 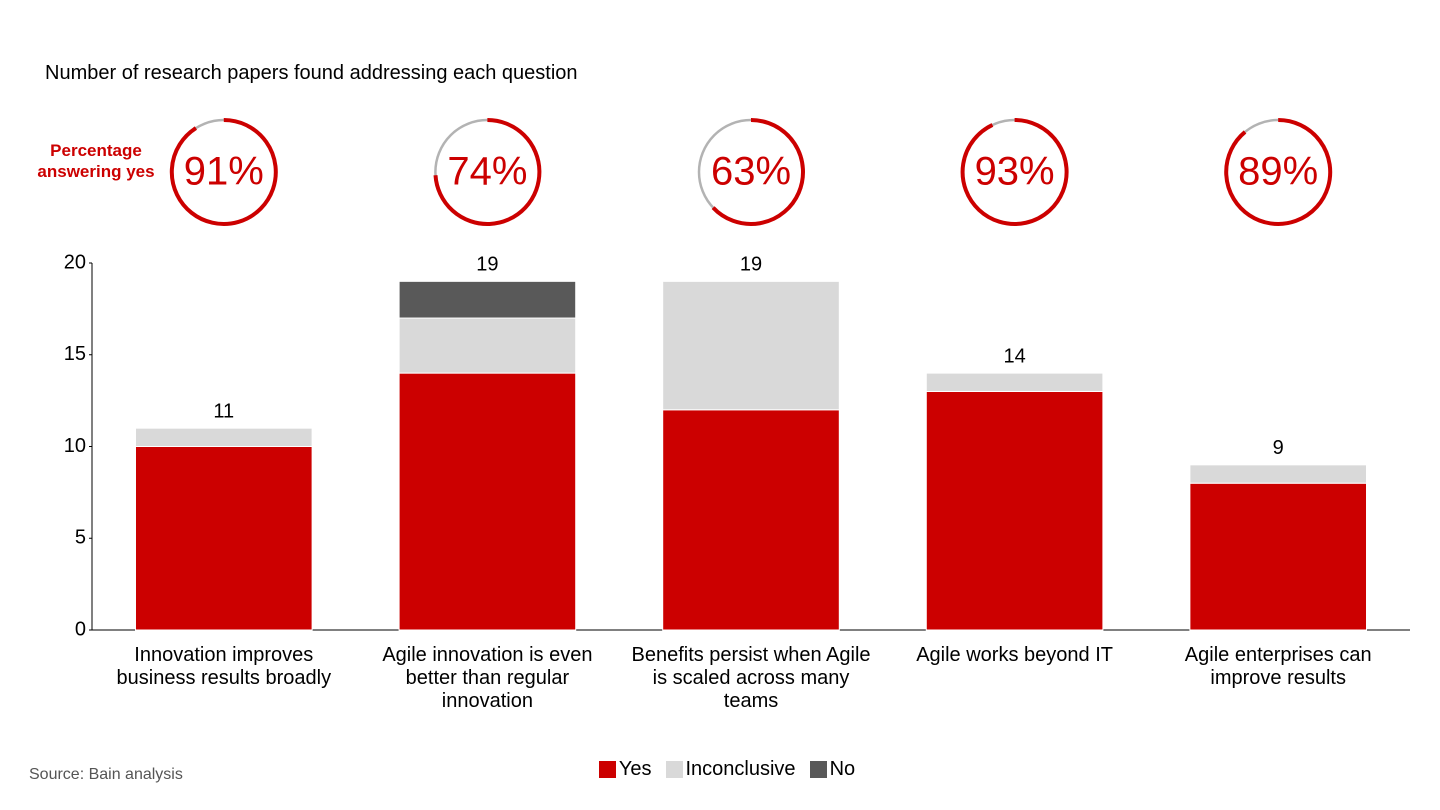 I want to click on percentage-value: 91%, so click(x=224, y=172).